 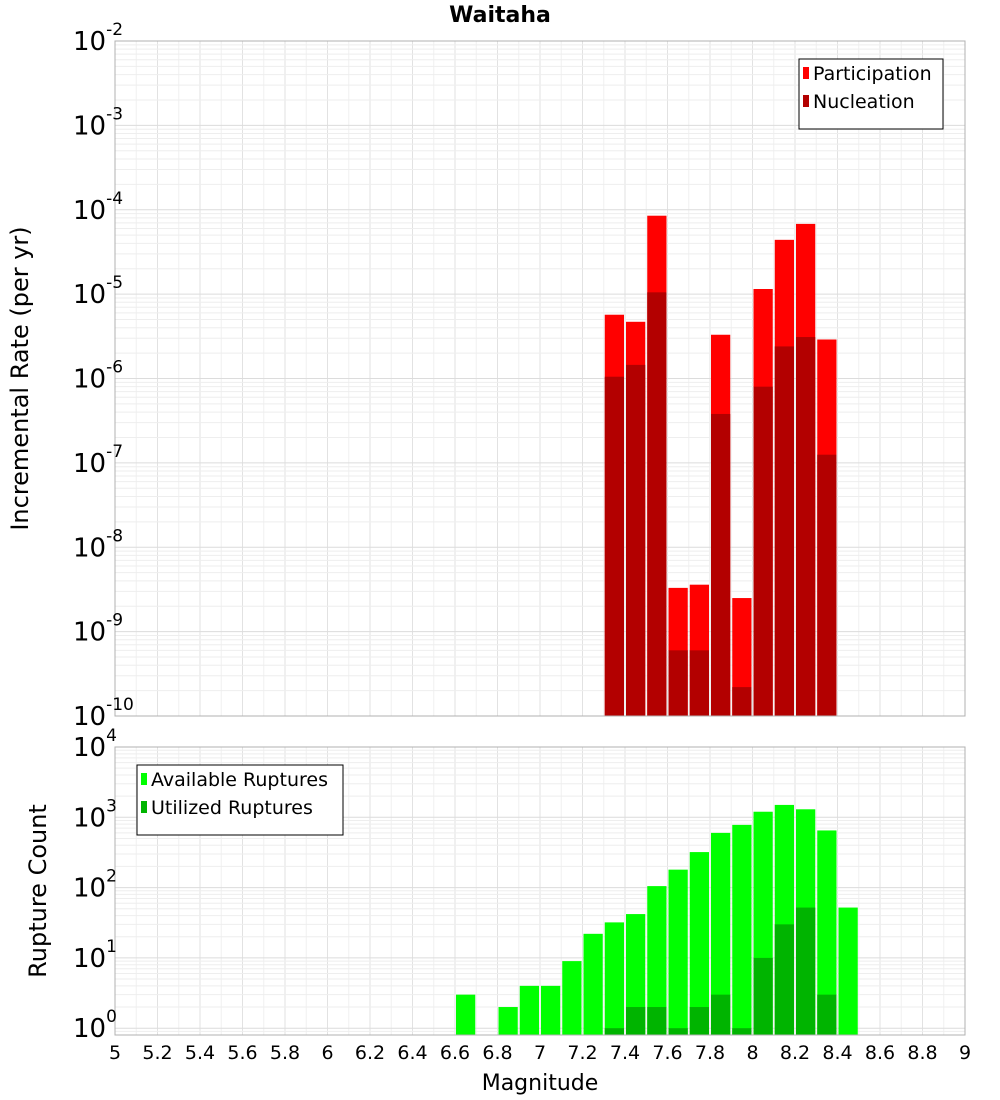 I want to click on y-tick-label: 10⁻³, so click(x=98, y=122).